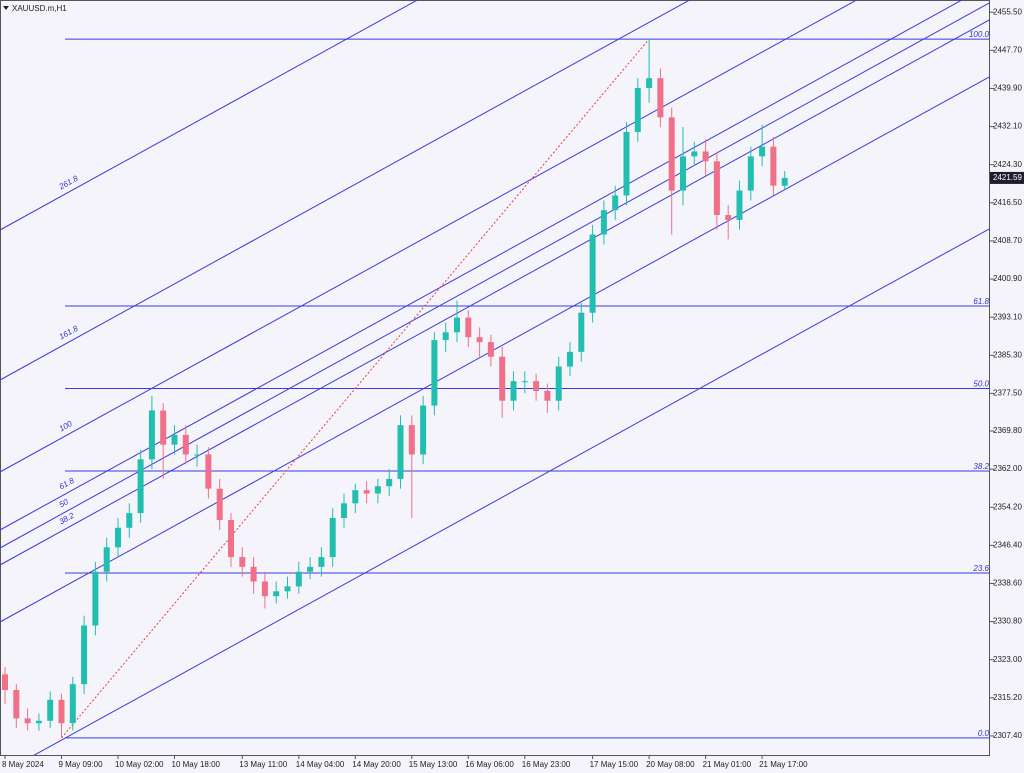  What do you see at coordinates (1007, 735) in the screenshot?
I see `y-tick-label: 2307.40` at bounding box center [1007, 735].